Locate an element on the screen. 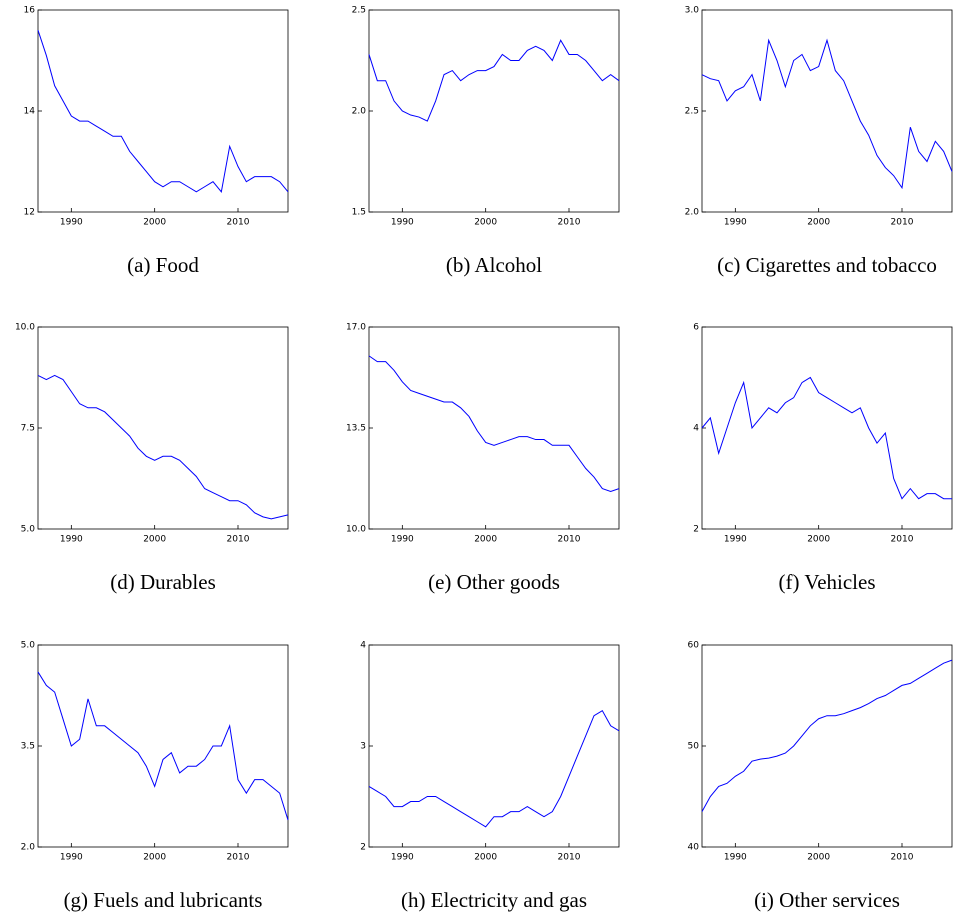  caption: (c) Cigarettes and tobacco is located at coordinates (827, 265).